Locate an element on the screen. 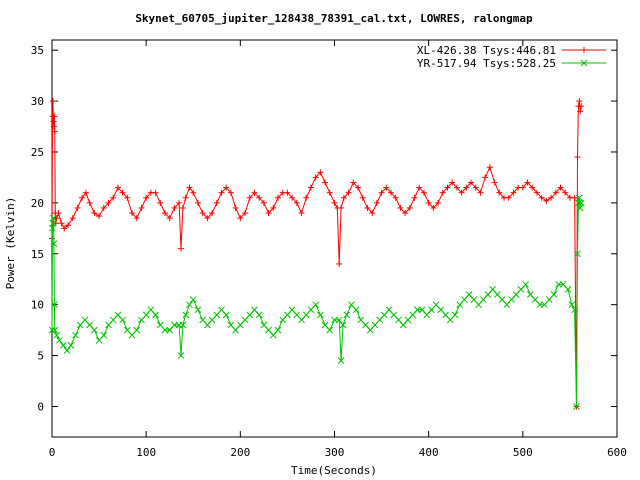  y-tick-label: 30 is located at coordinates (37, 101).